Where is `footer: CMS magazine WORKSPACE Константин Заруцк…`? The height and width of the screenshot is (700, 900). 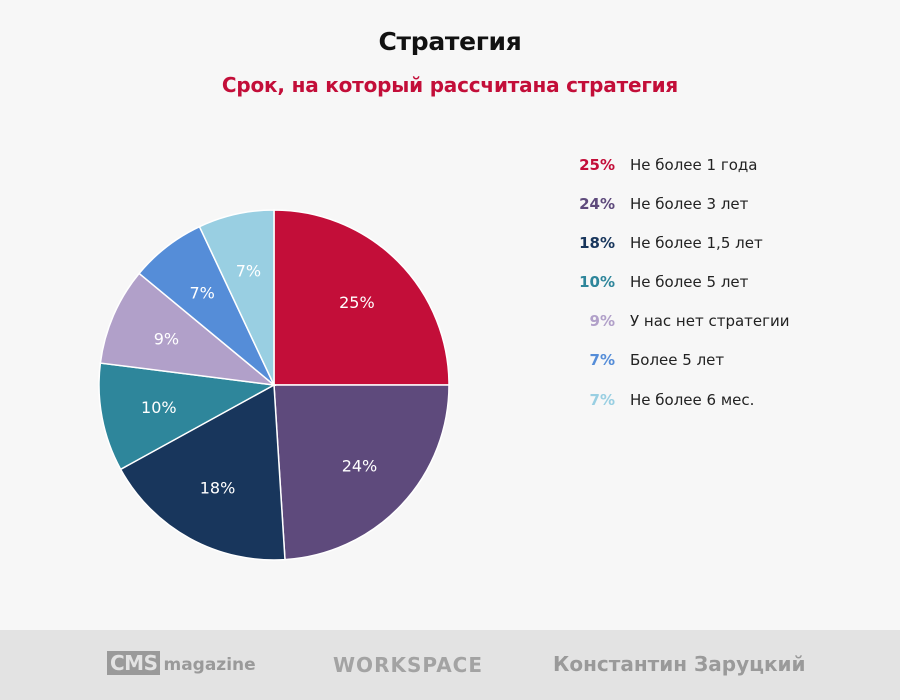
footer: CMS magazine WORKSPACE Константин Заруцк… is located at coordinates (450, 665).